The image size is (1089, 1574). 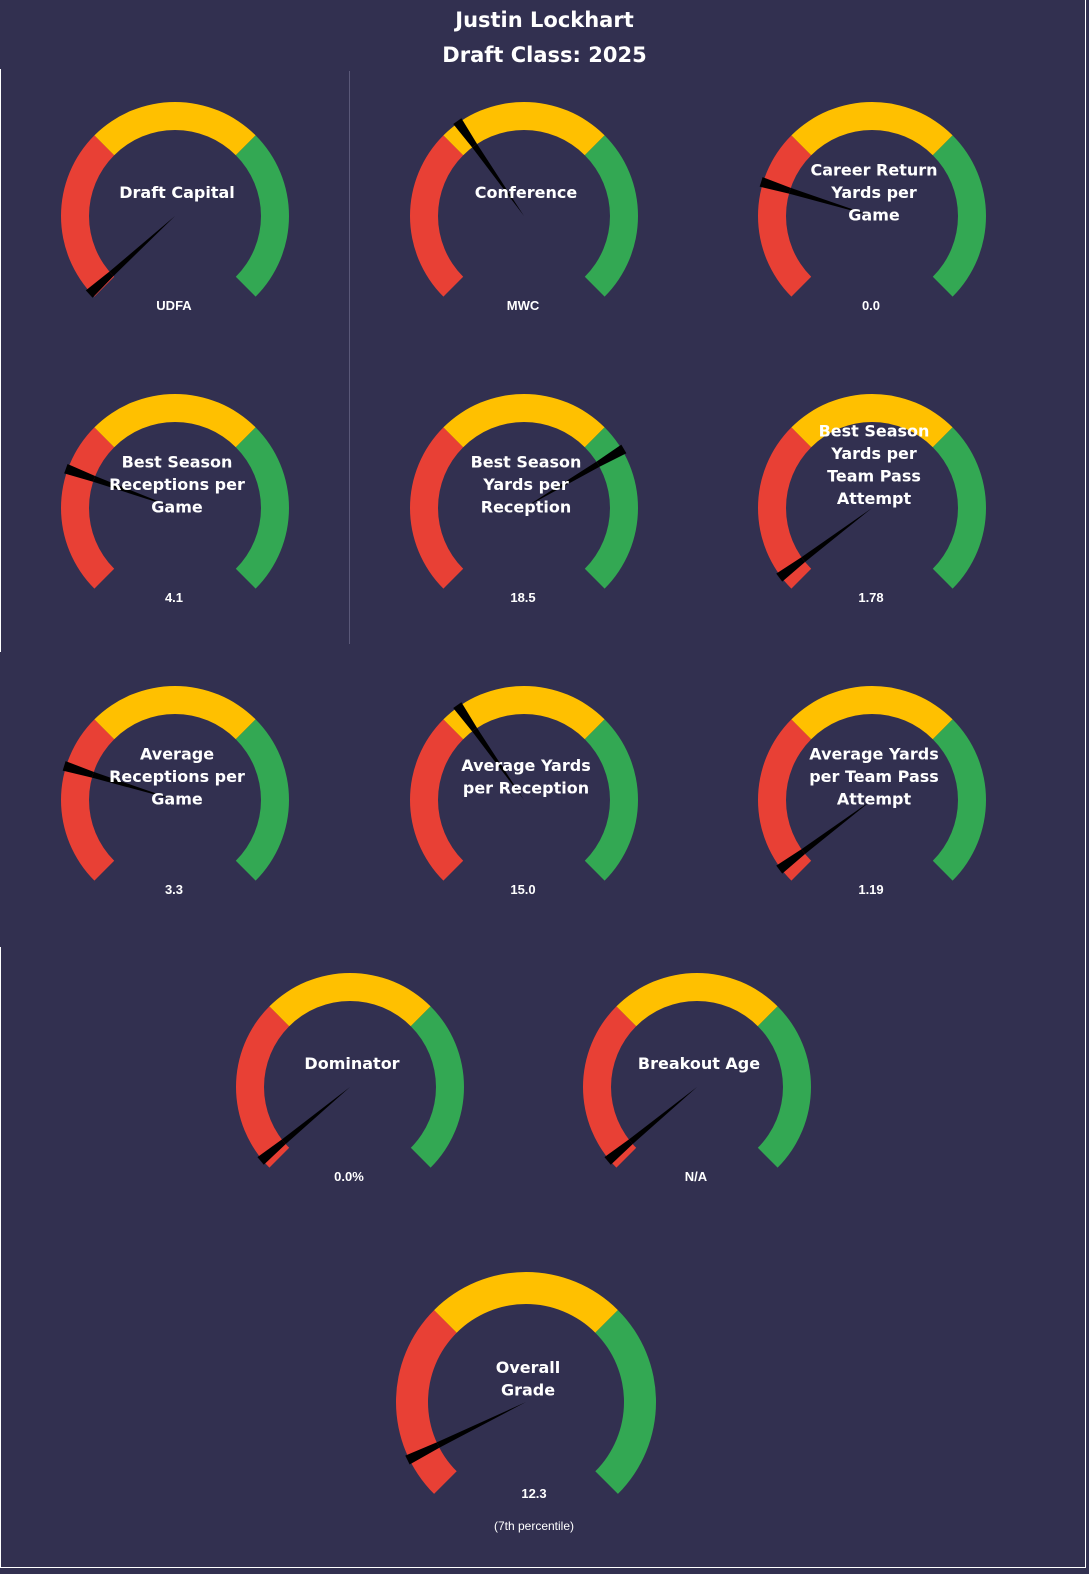 What do you see at coordinates (0, 360) in the screenshot?
I see `frame-line-left-top` at bounding box center [0, 360].